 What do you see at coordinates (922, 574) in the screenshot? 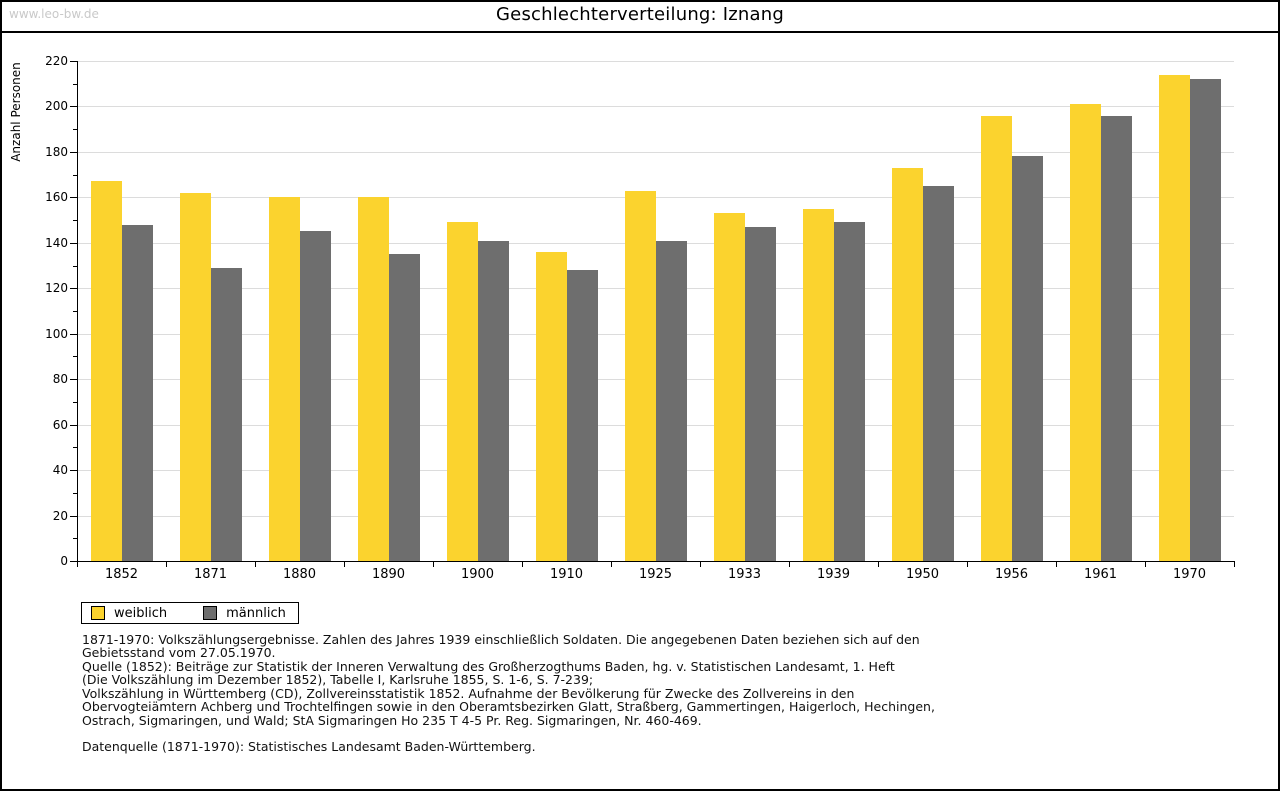
I see `x-category-label-1950: 1950` at bounding box center [922, 574].